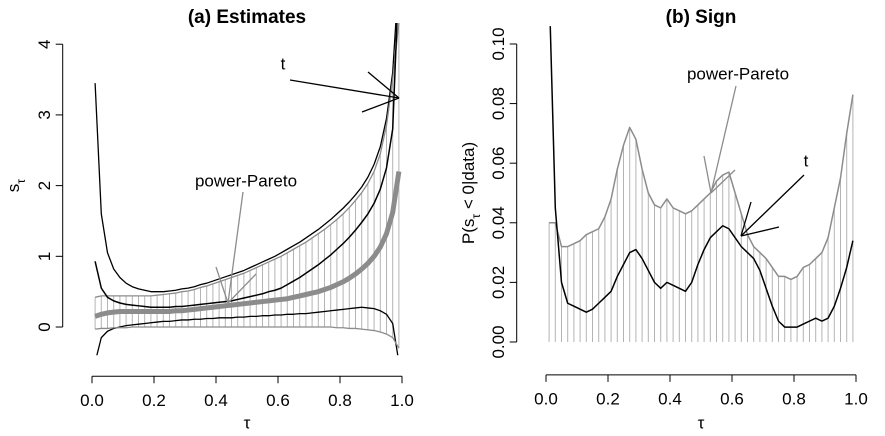 This screenshot has height=436, width=885. What do you see at coordinates (498, 222) in the screenshot?
I see `y-tick-label: 0.04` at bounding box center [498, 222].